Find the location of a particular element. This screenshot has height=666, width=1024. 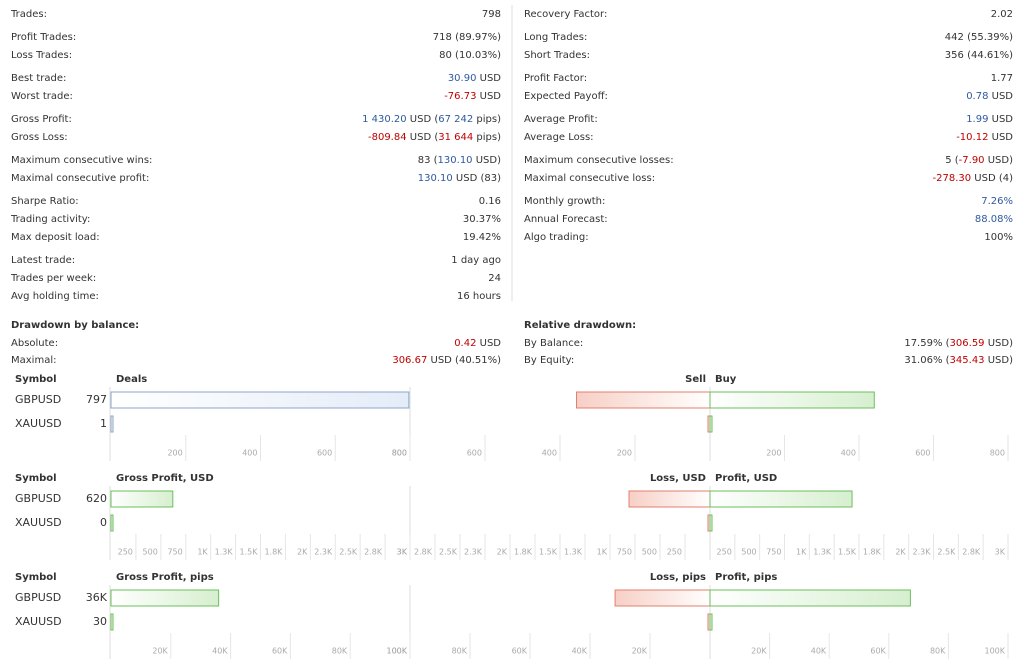

value-part: 1.99 is located at coordinates (977, 119).